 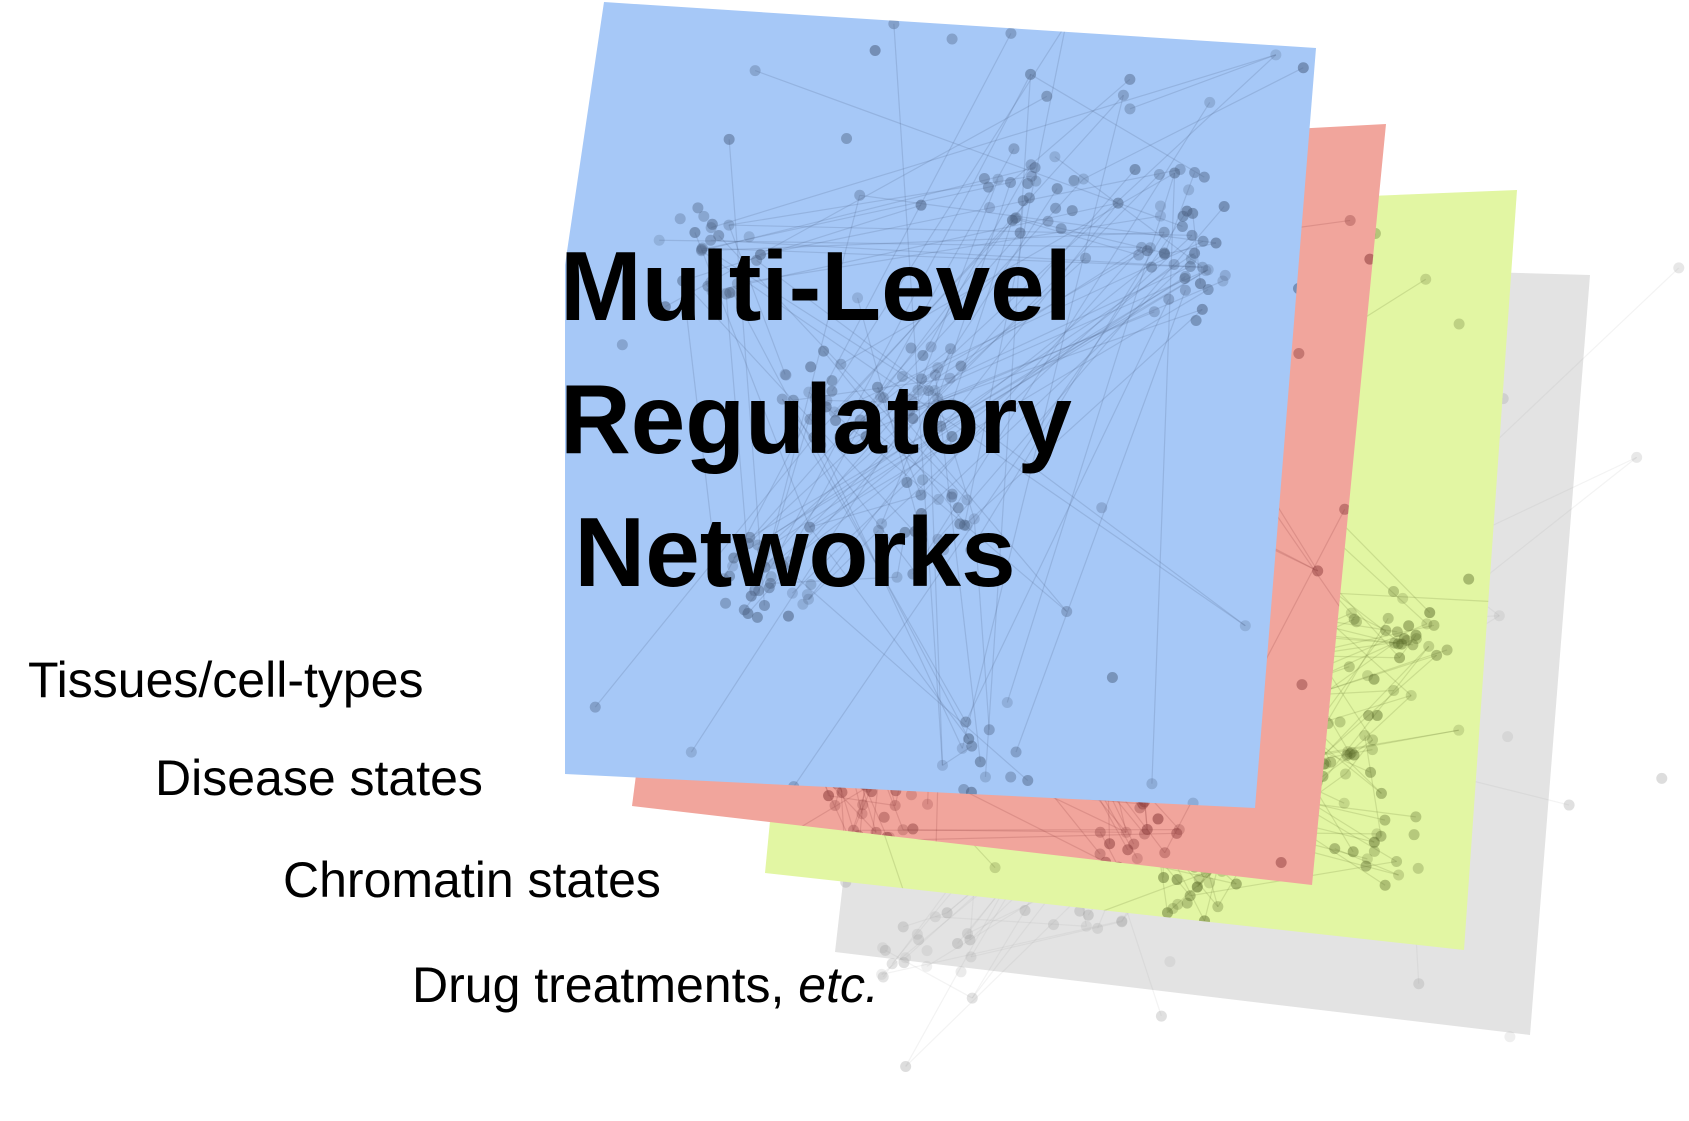 What do you see at coordinates (645, 985) in the screenshot?
I see `layer-label-drug: Drug treatments, etc.` at bounding box center [645, 985].